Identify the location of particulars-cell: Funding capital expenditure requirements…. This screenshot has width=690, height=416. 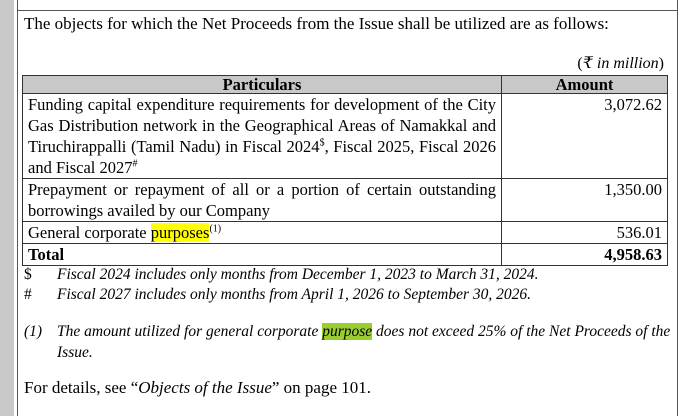
(262, 136).